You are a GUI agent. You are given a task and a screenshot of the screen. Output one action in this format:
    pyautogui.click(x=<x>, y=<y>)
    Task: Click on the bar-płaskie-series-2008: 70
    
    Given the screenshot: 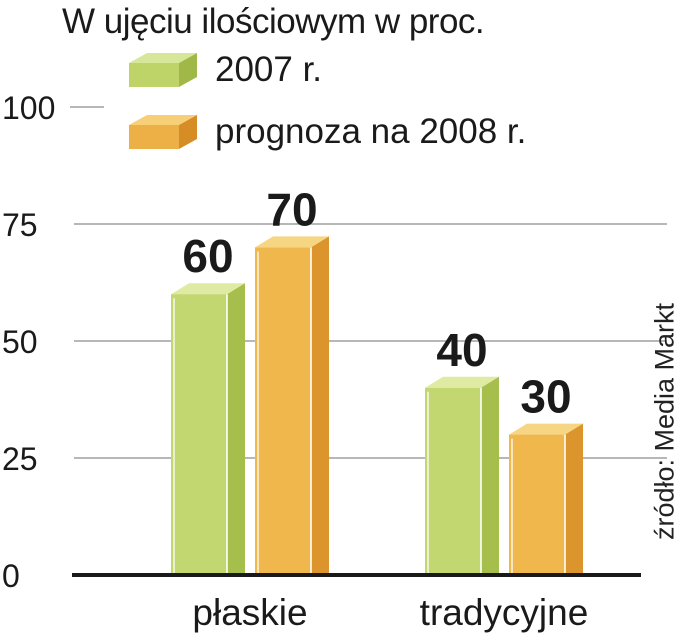 What is the action you would take?
    pyautogui.click(x=292, y=379)
    